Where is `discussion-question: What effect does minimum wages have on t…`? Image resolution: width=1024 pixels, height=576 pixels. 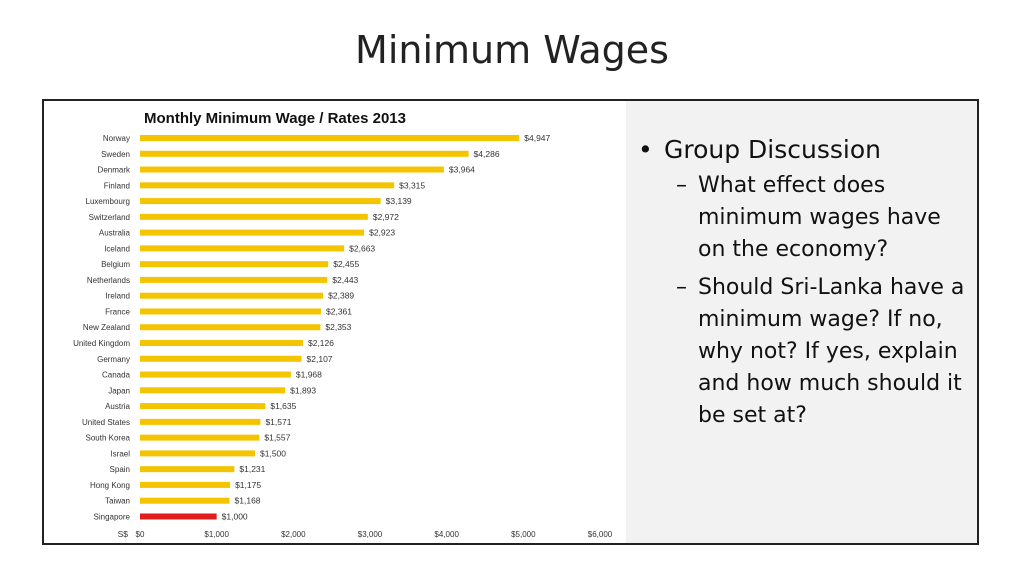 discussion-question: What effect does minimum wages have on t… is located at coordinates (819, 217).